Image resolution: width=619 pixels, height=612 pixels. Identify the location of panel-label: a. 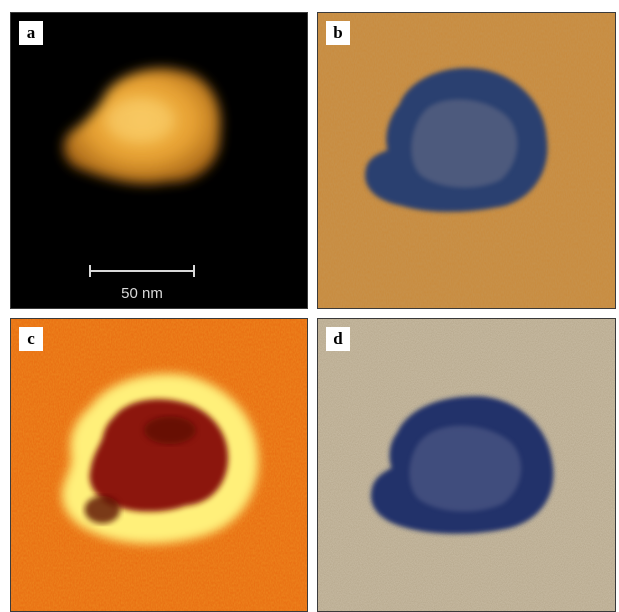
(31, 33).